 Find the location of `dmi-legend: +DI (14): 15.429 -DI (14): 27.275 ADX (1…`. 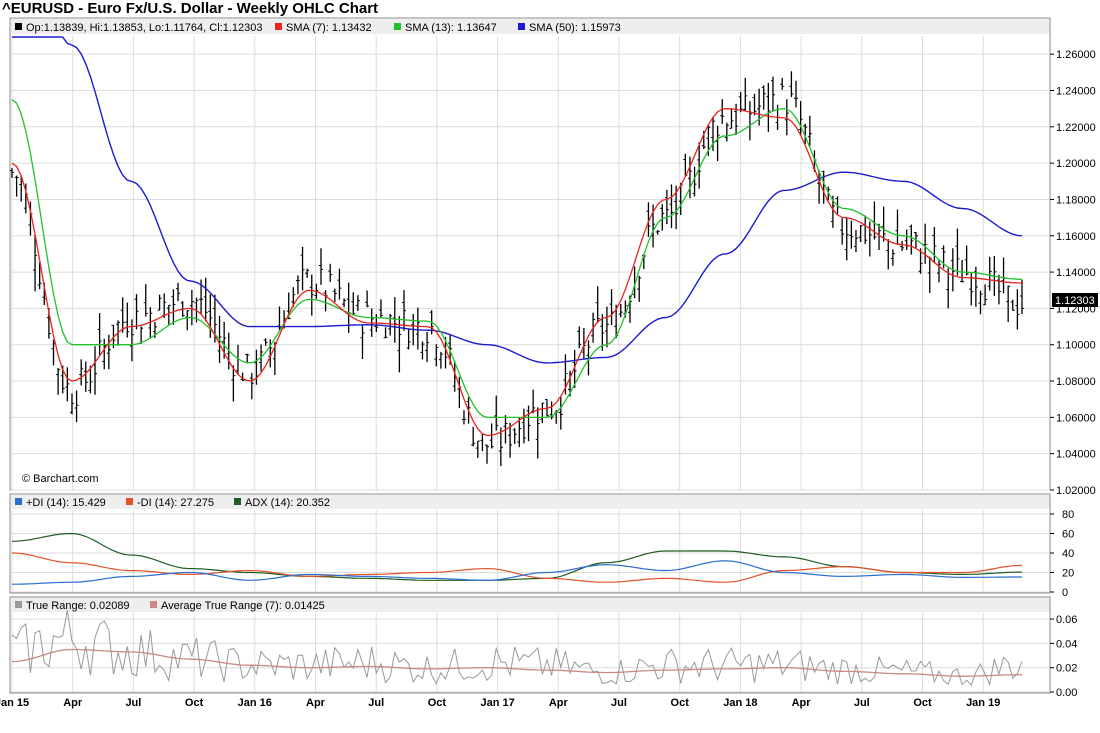

dmi-legend: +DI (14): 15.429 -DI (14): 27.275 ADX (1… is located at coordinates (172, 503).